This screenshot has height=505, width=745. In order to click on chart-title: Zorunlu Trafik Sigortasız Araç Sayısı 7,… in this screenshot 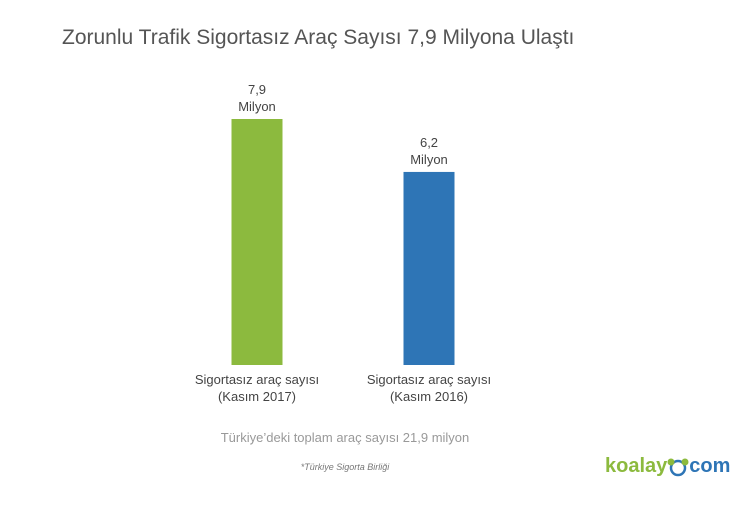, I will do `click(318, 37)`.